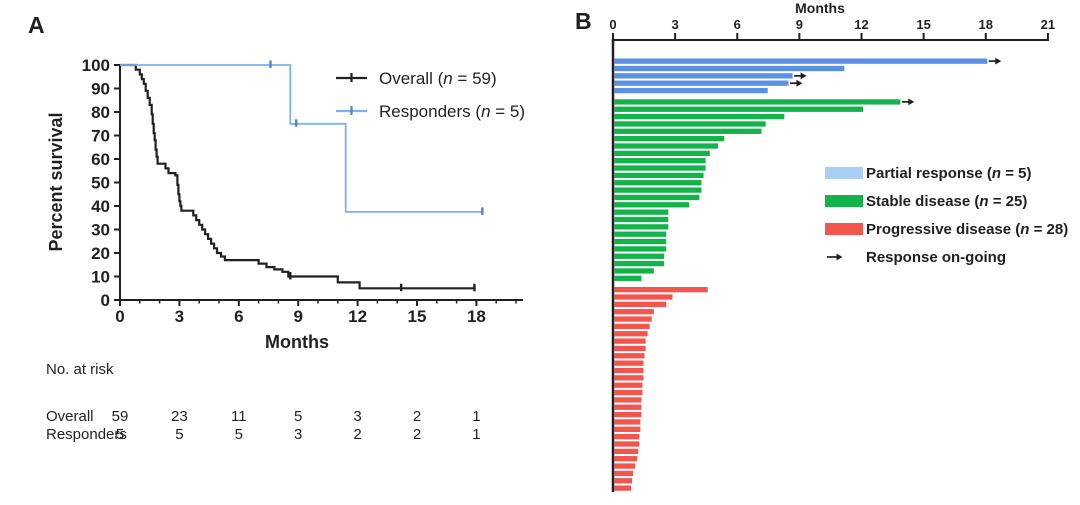 This screenshot has height=505, width=1080. I want to click on x-tick-label: 3, so click(179, 316).